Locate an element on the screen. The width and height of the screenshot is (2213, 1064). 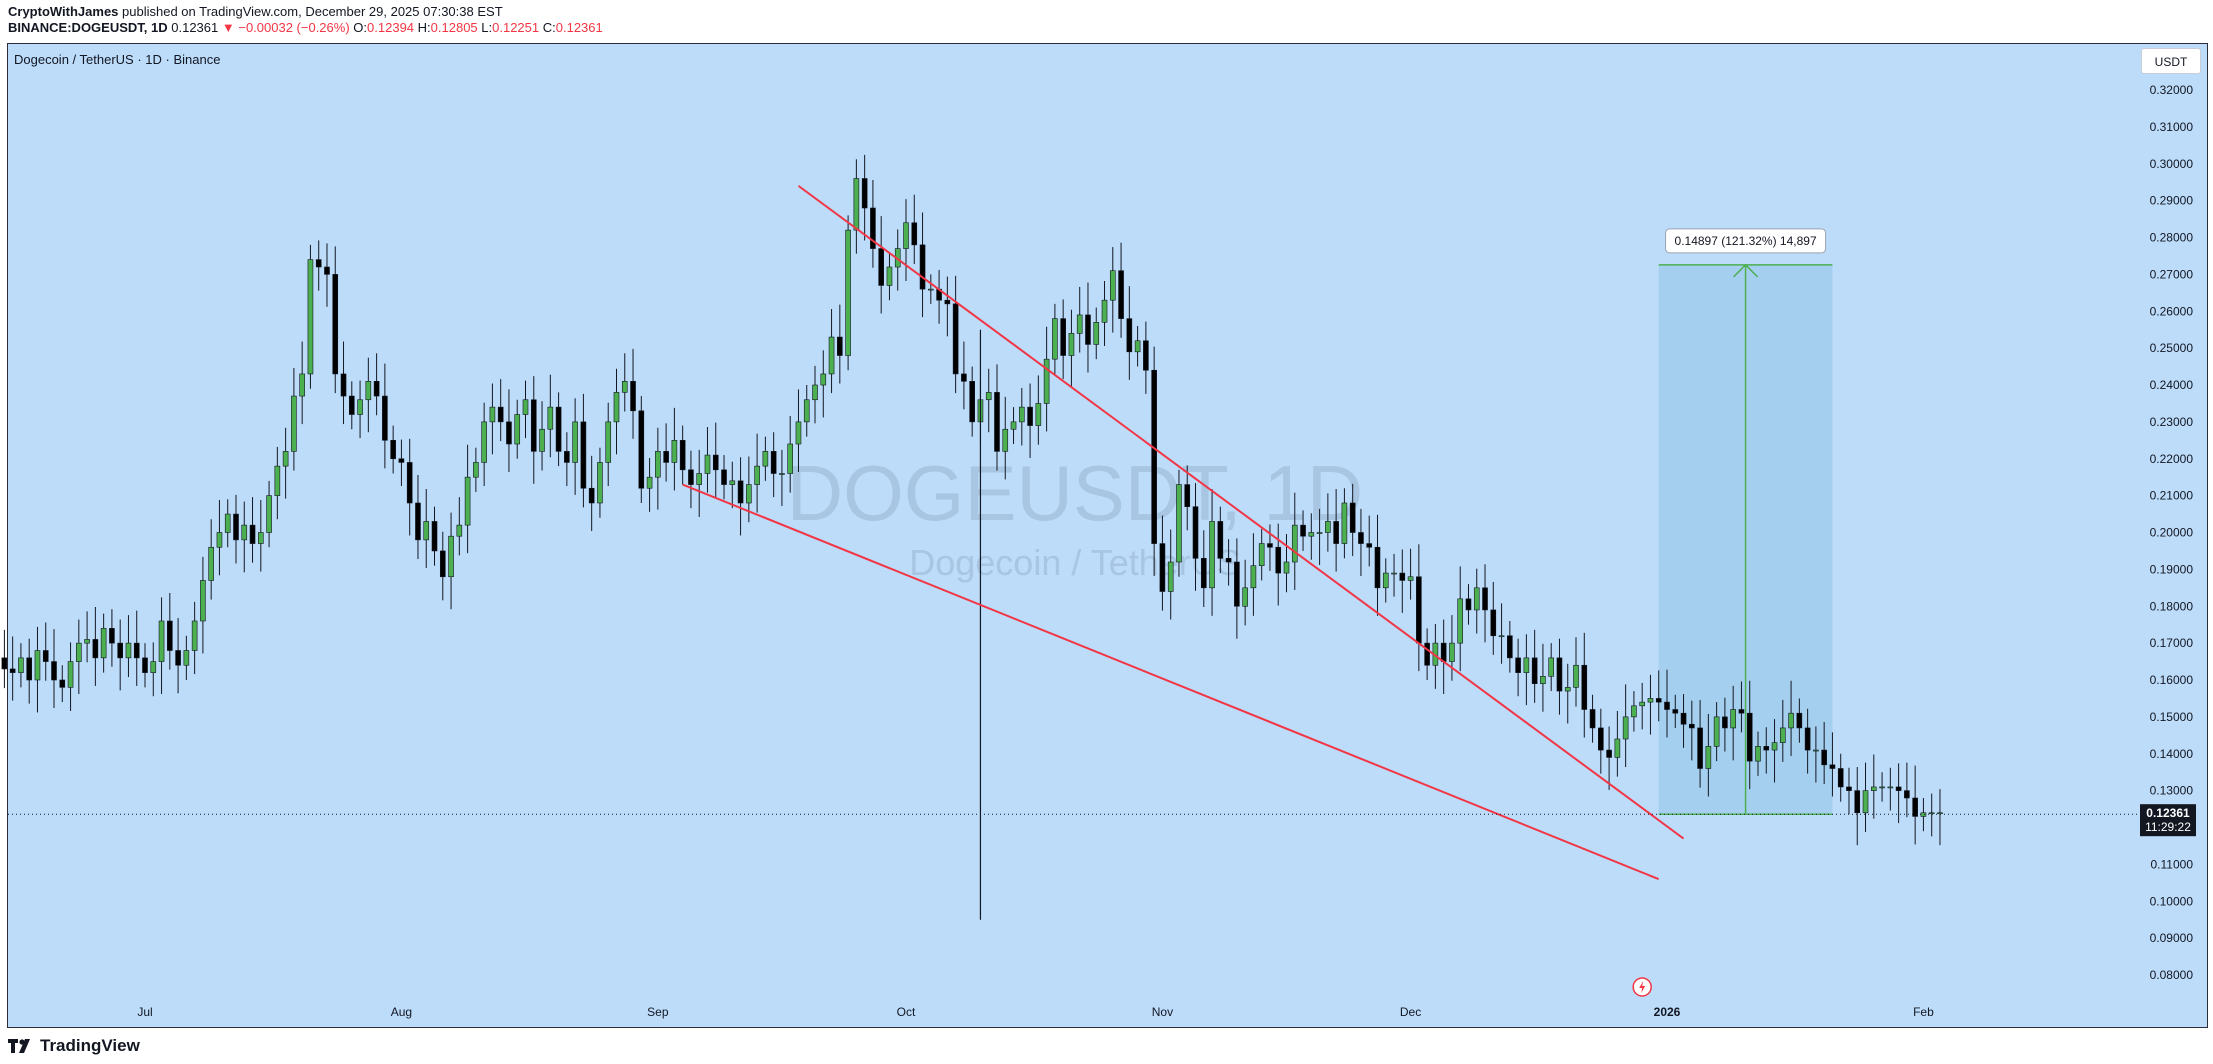
watermark-symbol: DOGEUSDT, 1D is located at coordinates (1075, 493).